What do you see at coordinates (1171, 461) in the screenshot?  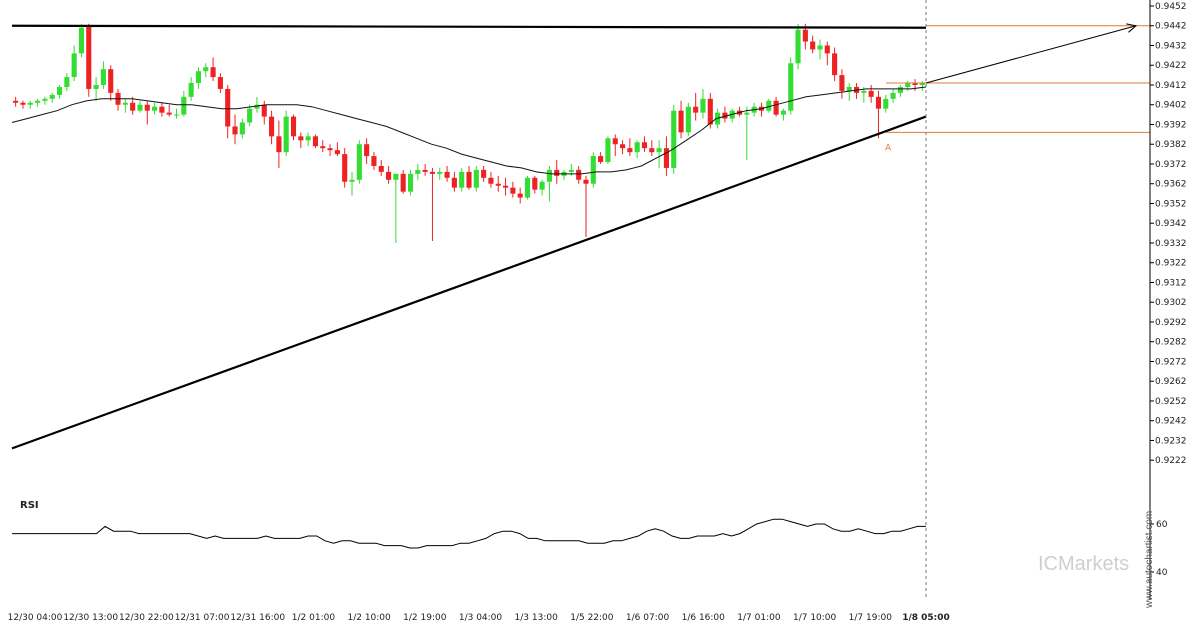 I see `price-tick-label: 0.9222` at bounding box center [1171, 461].